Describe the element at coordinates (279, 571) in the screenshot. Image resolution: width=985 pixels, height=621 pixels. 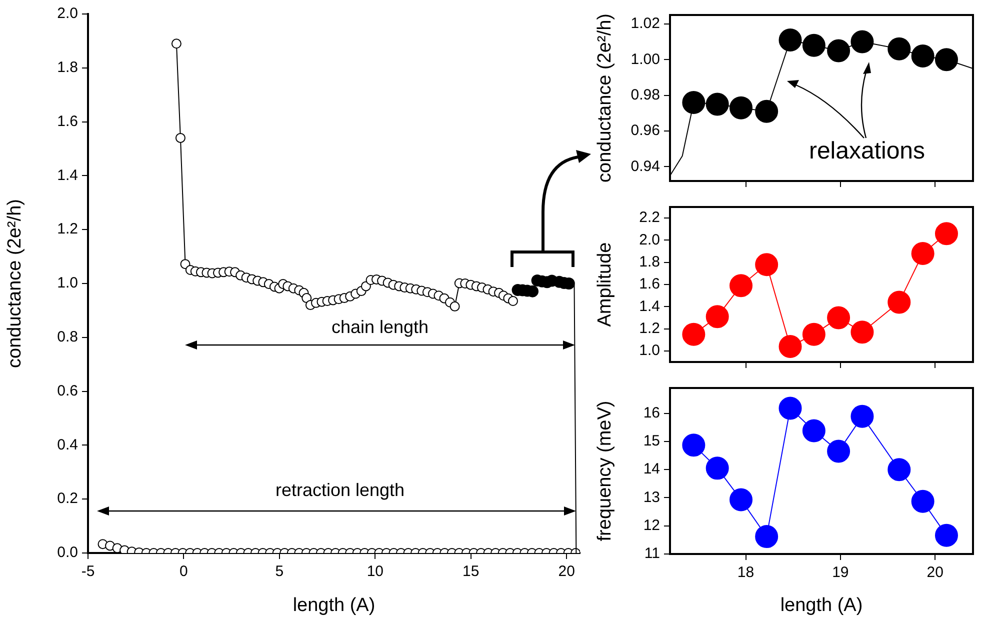
I see `x-tick-label: 5` at that location.